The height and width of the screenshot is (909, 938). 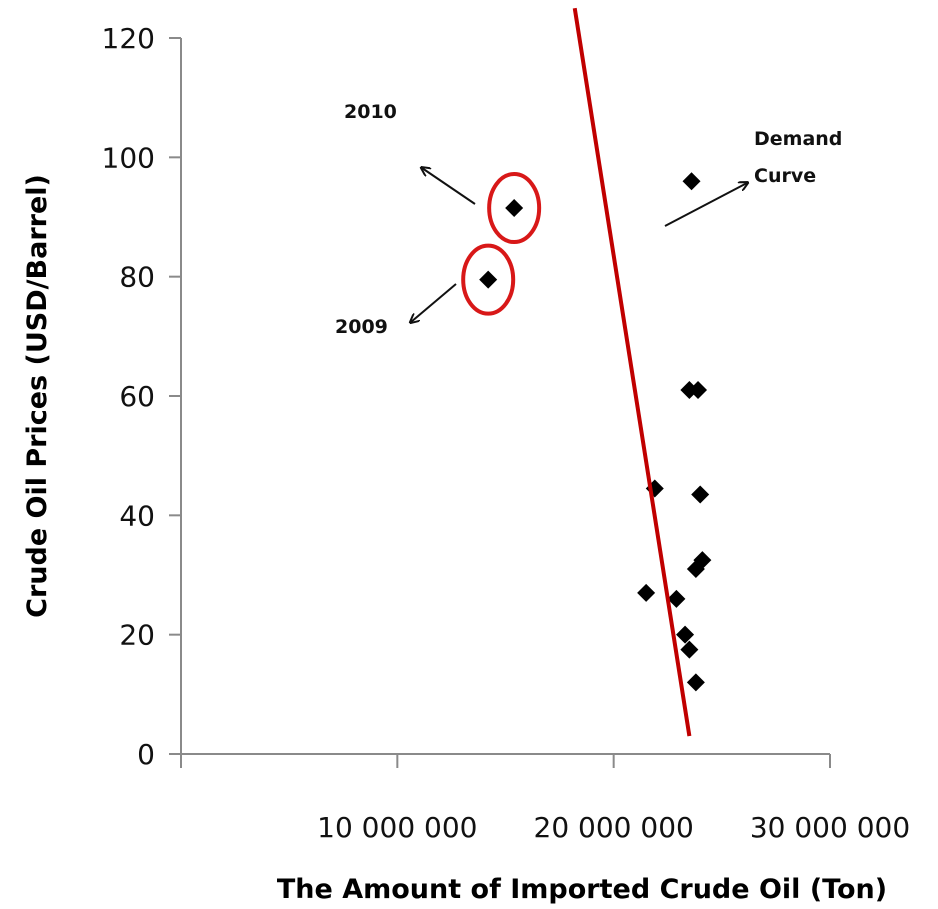 I want to click on y-tick-label: 40, so click(x=137, y=515).